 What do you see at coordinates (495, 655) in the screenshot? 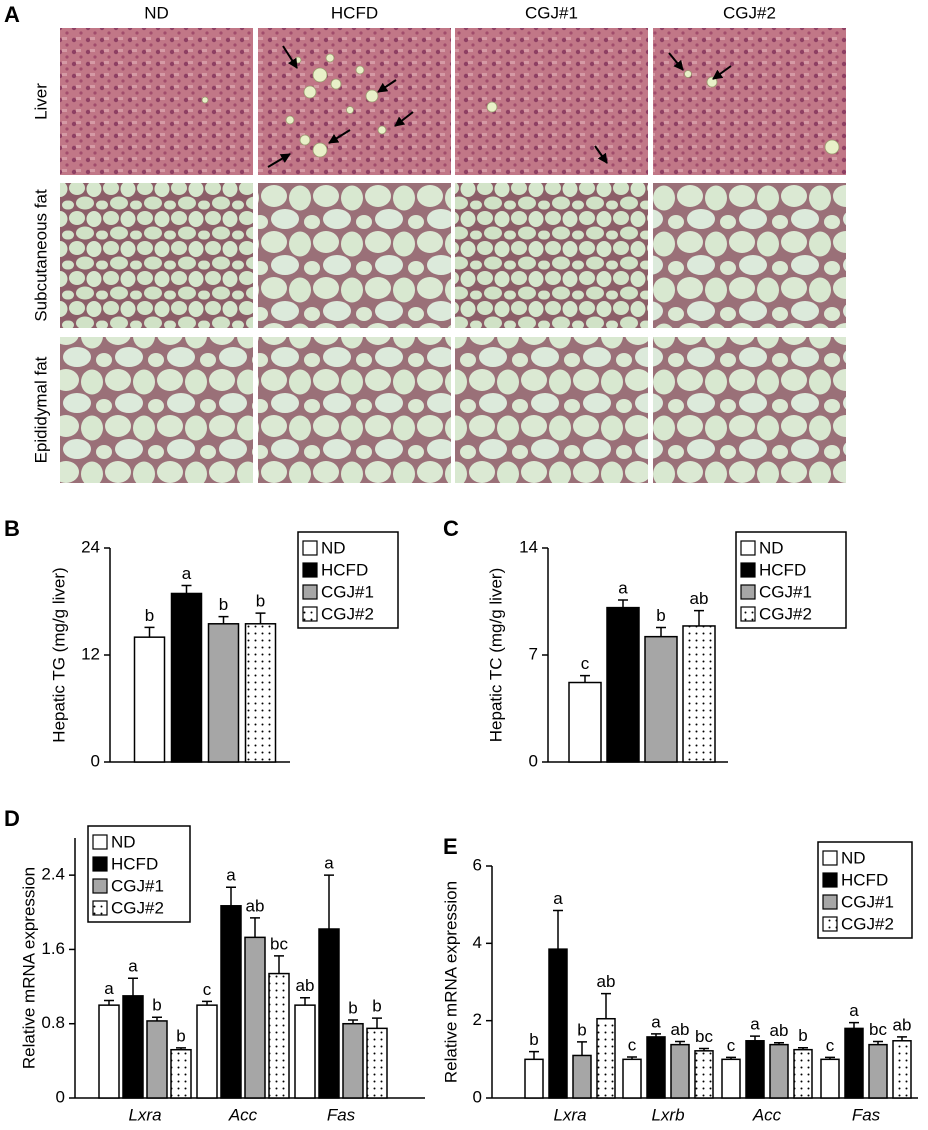
I see `y-axis-label: Hepatic TC (mg/g liver)` at bounding box center [495, 655].